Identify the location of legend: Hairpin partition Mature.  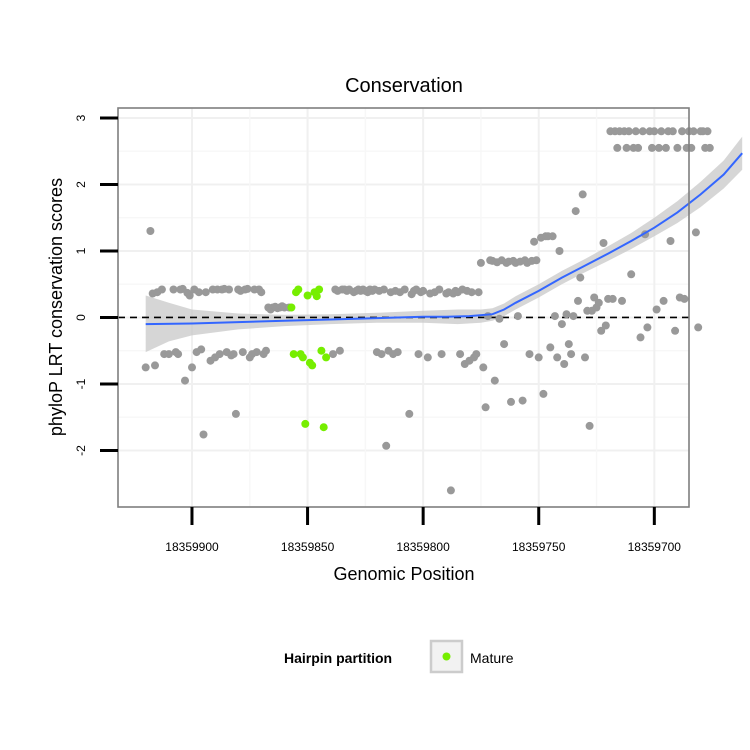
(399, 656).